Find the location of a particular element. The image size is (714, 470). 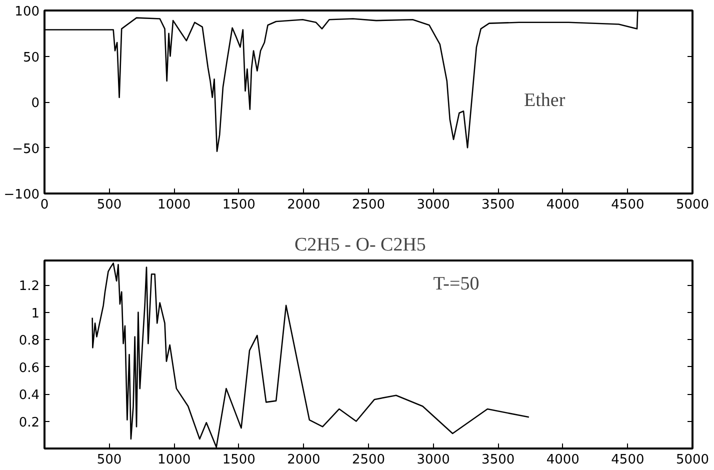

y-tick-label: 50 is located at coordinates (31, 58).